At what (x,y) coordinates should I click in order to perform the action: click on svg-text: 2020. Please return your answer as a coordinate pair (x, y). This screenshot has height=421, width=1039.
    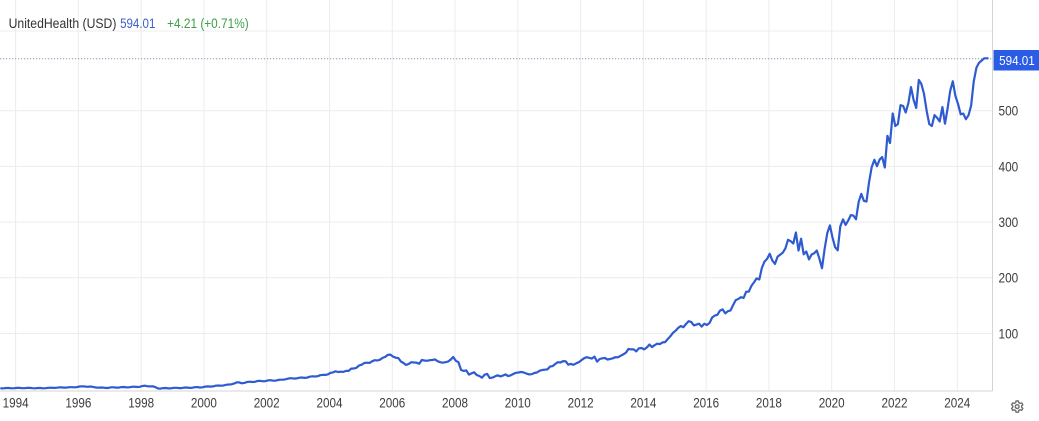
    Looking at the image, I should click on (832, 402).